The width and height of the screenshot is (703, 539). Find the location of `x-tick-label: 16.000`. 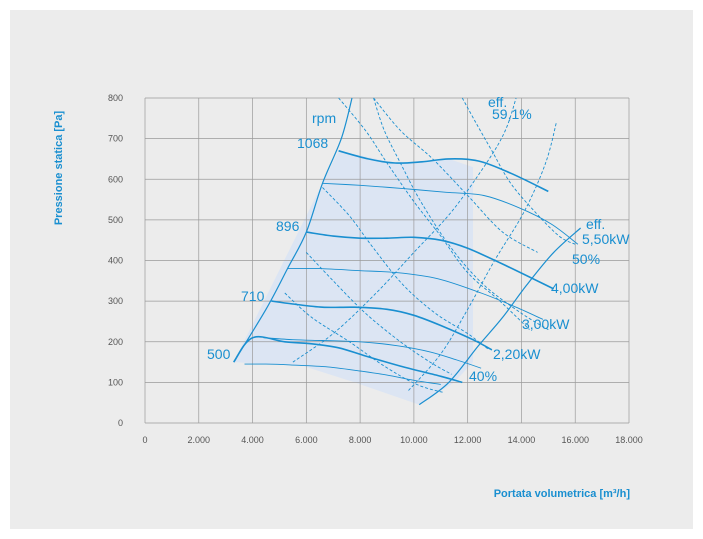

x-tick-label: 16.000 is located at coordinates (575, 440).